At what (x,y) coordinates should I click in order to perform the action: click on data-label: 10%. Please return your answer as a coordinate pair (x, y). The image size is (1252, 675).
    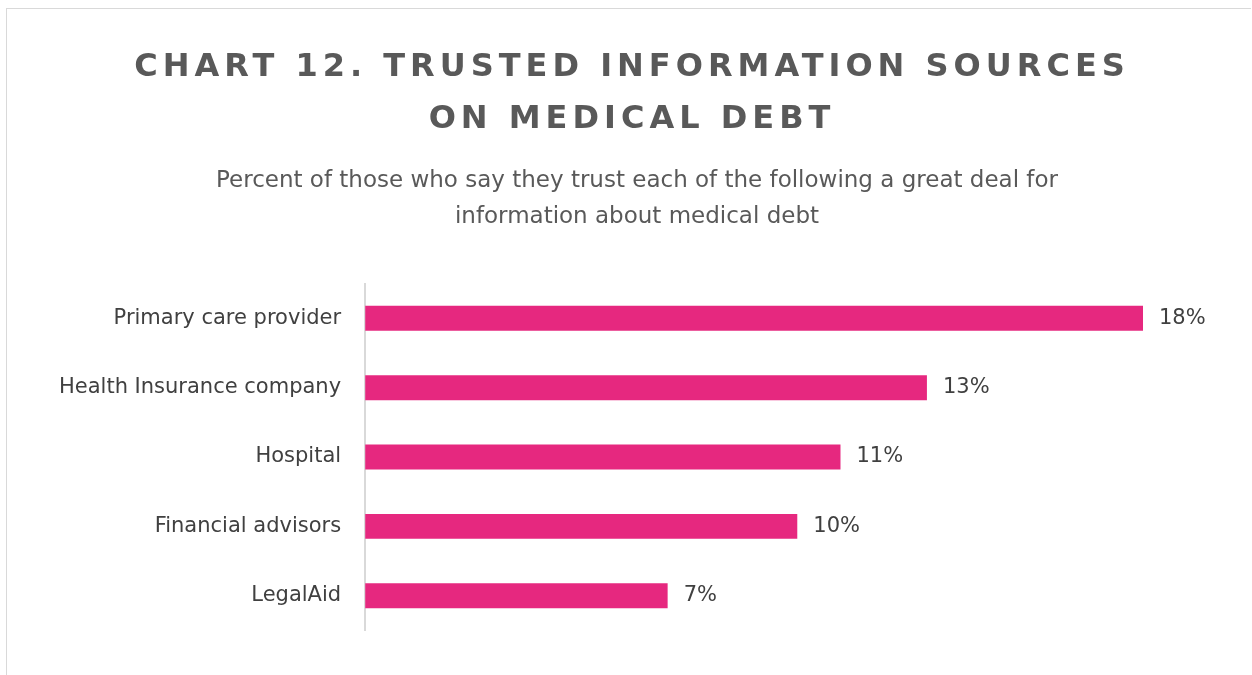
    Looking at the image, I should click on (836, 524).